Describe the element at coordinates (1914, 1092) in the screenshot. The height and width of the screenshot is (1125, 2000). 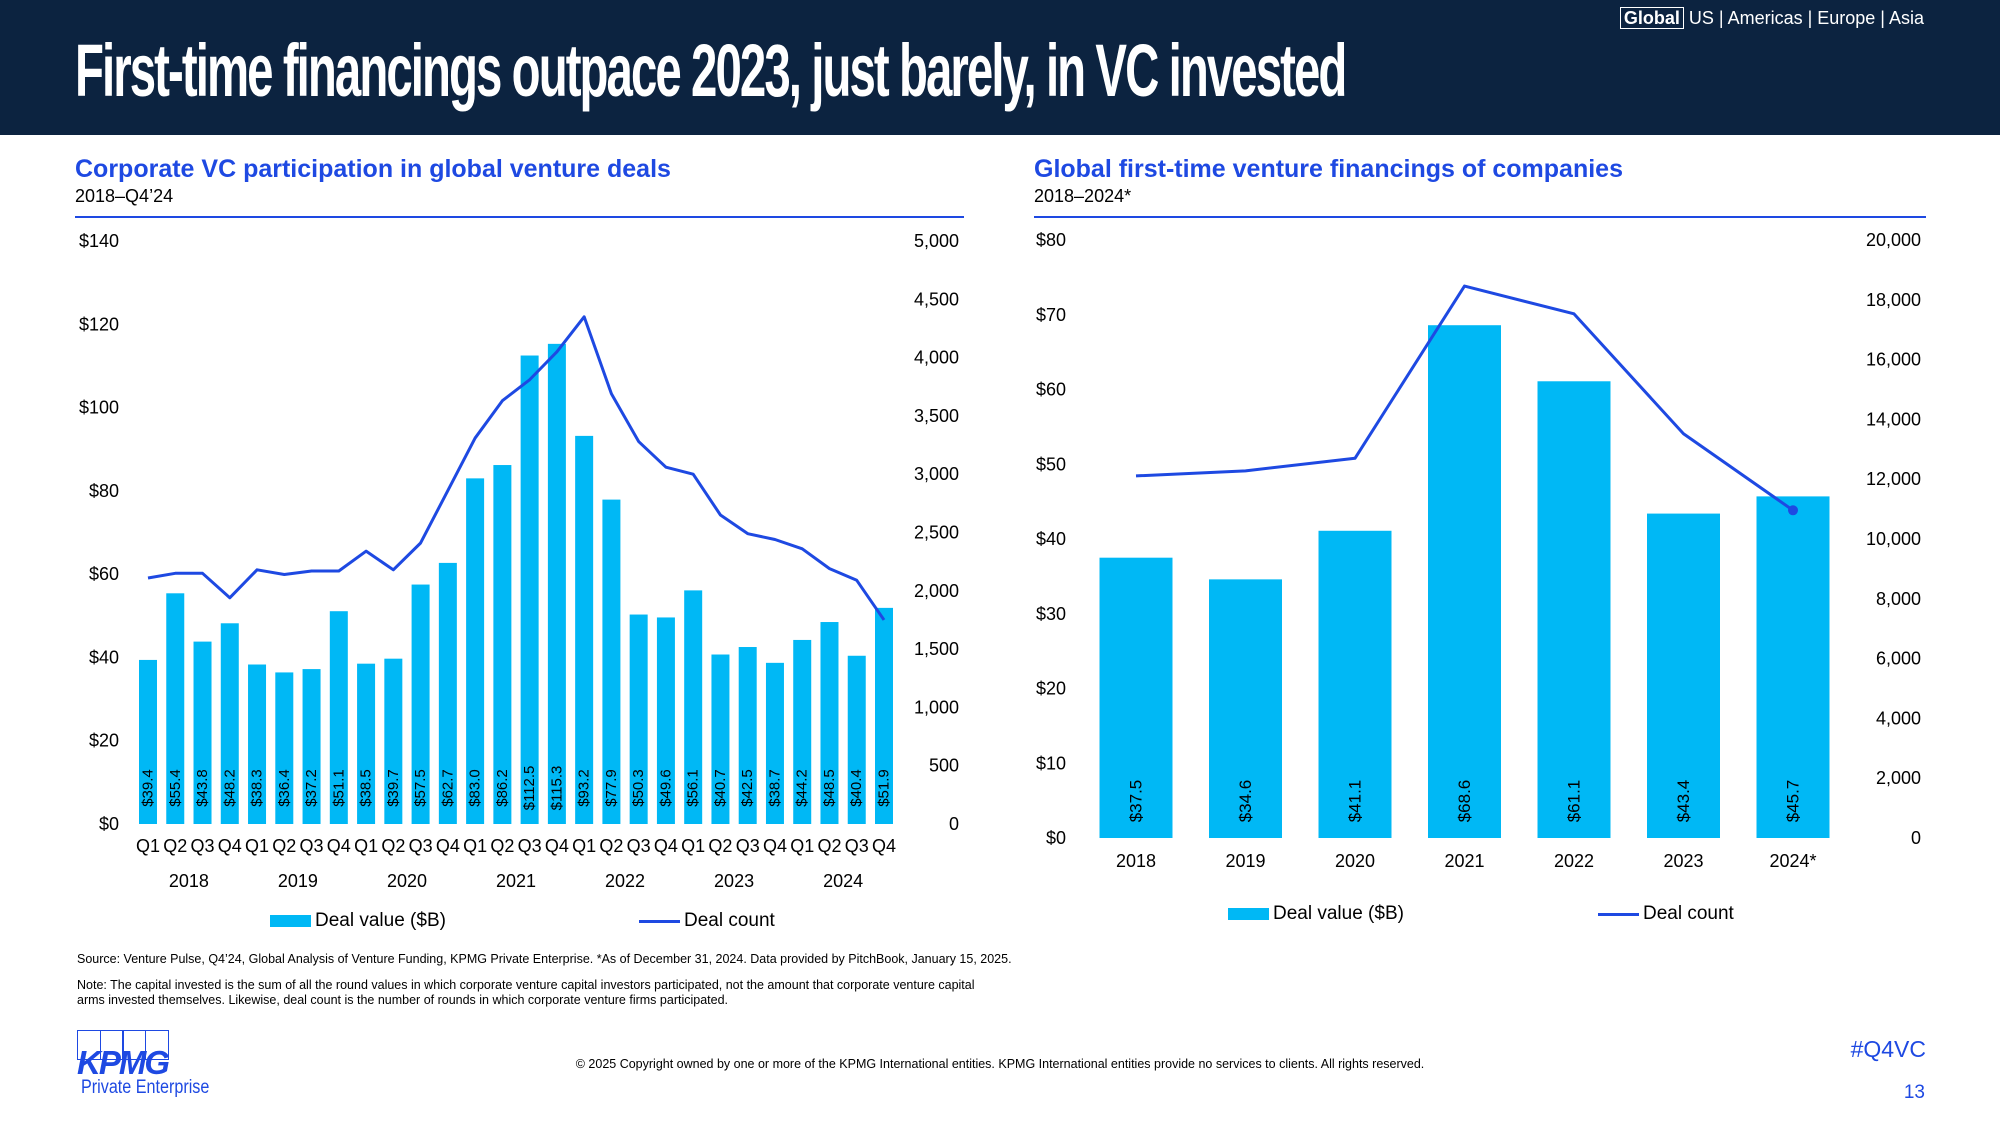
I see `page-number: 13` at that location.